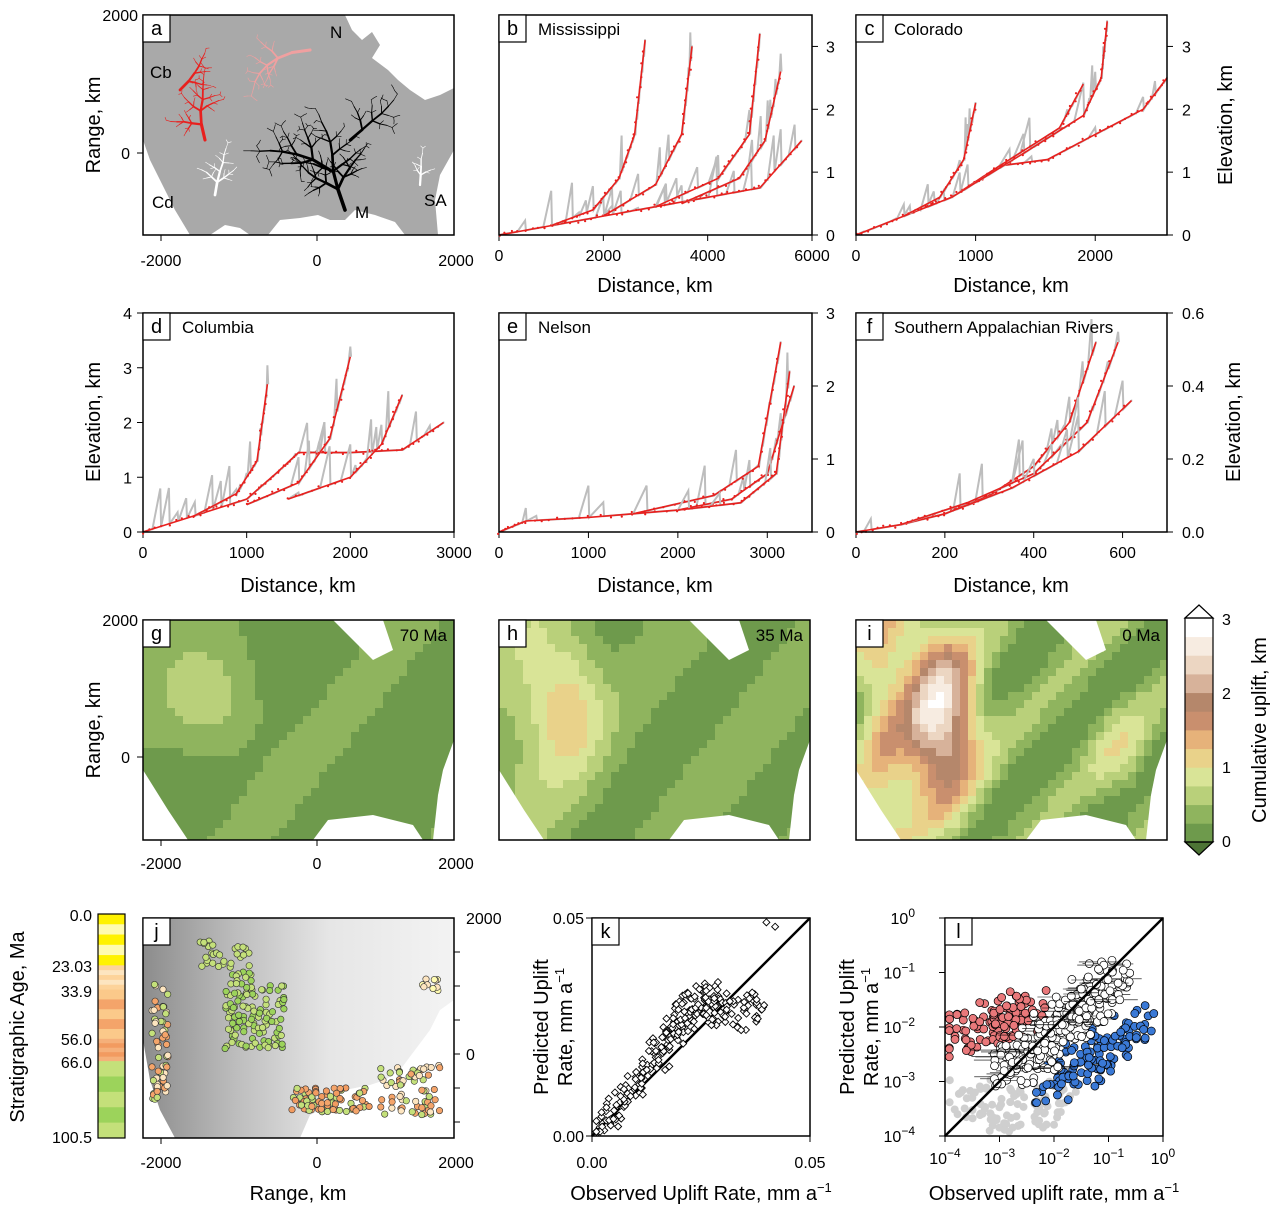 The image size is (1281, 1209). What do you see at coordinates (1041, 455) in the screenshot?
I see `panel-f-model-point` at bounding box center [1041, 455].